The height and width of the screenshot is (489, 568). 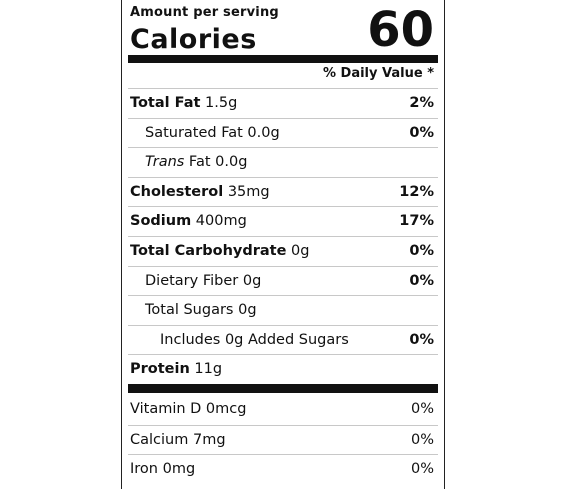 I want to click on nutrient-amount: 1.5g, so click(x=219, y=103).